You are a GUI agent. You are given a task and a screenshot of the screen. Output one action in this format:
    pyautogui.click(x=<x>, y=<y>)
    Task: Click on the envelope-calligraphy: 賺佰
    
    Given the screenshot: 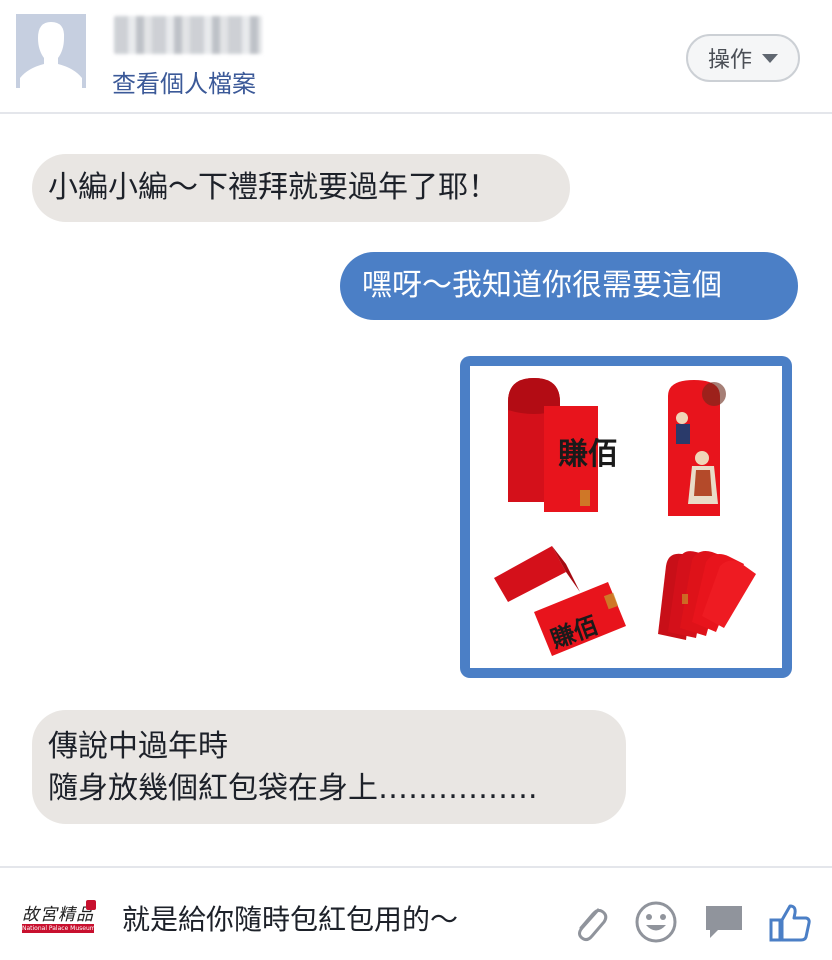 What is the action you would take?
    pyautogui.click(x=588, y=454)
    